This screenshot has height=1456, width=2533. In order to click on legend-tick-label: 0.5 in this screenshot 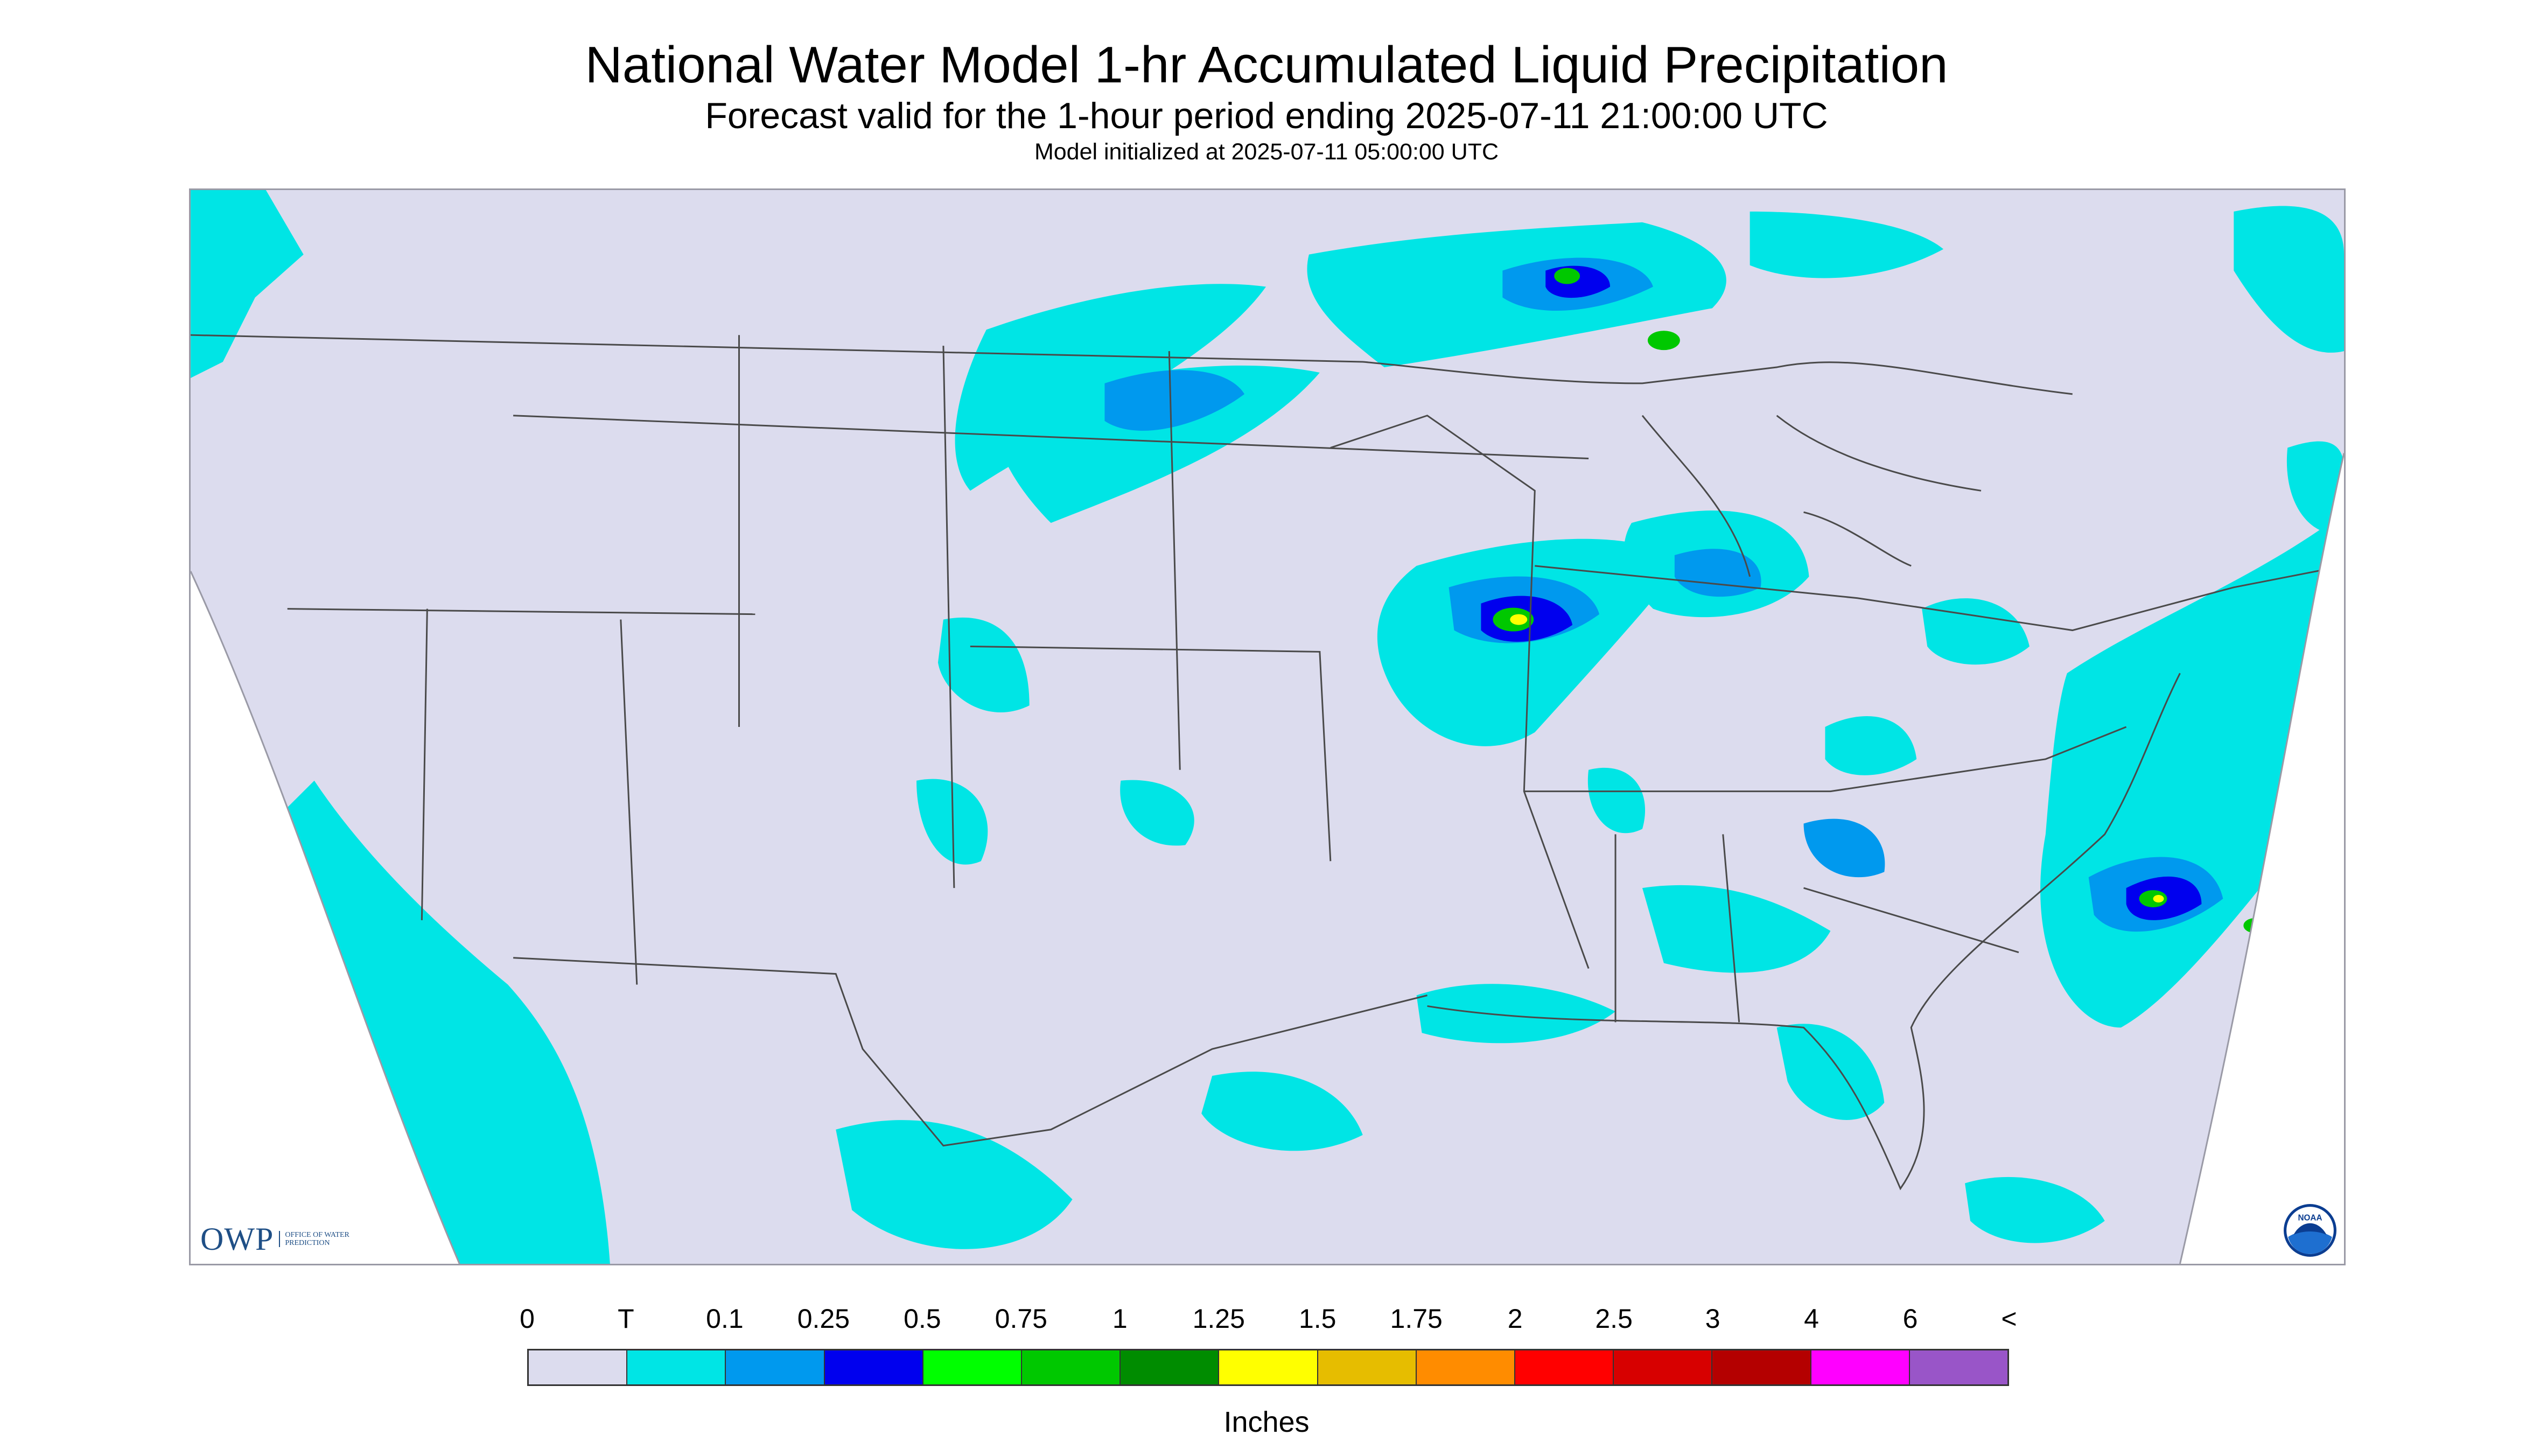, I will do `click(922, 1319)`.